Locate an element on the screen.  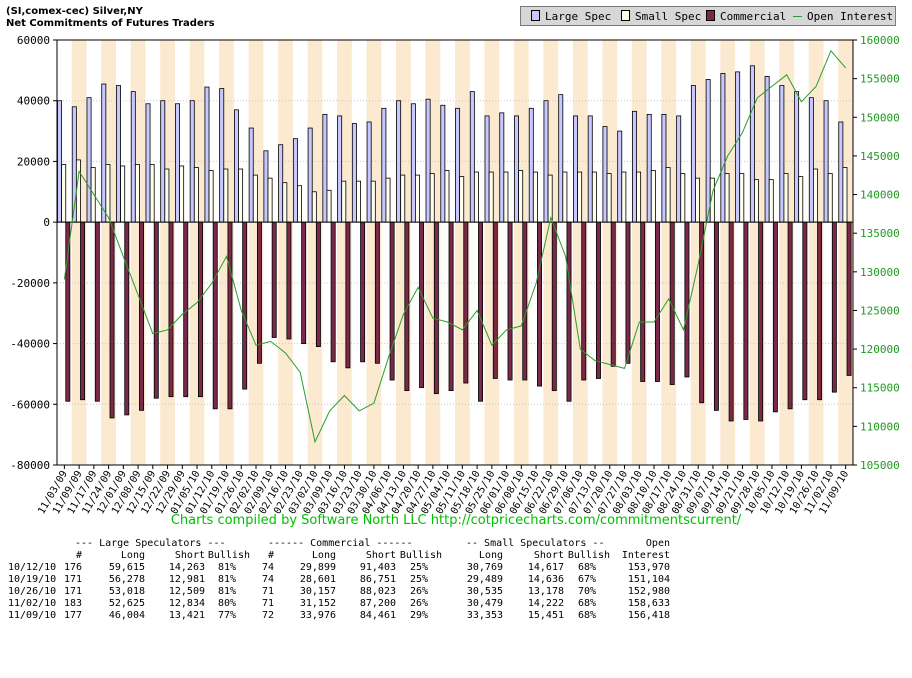
y2-tick-label: 125000 is located at coordinates (880, 310).